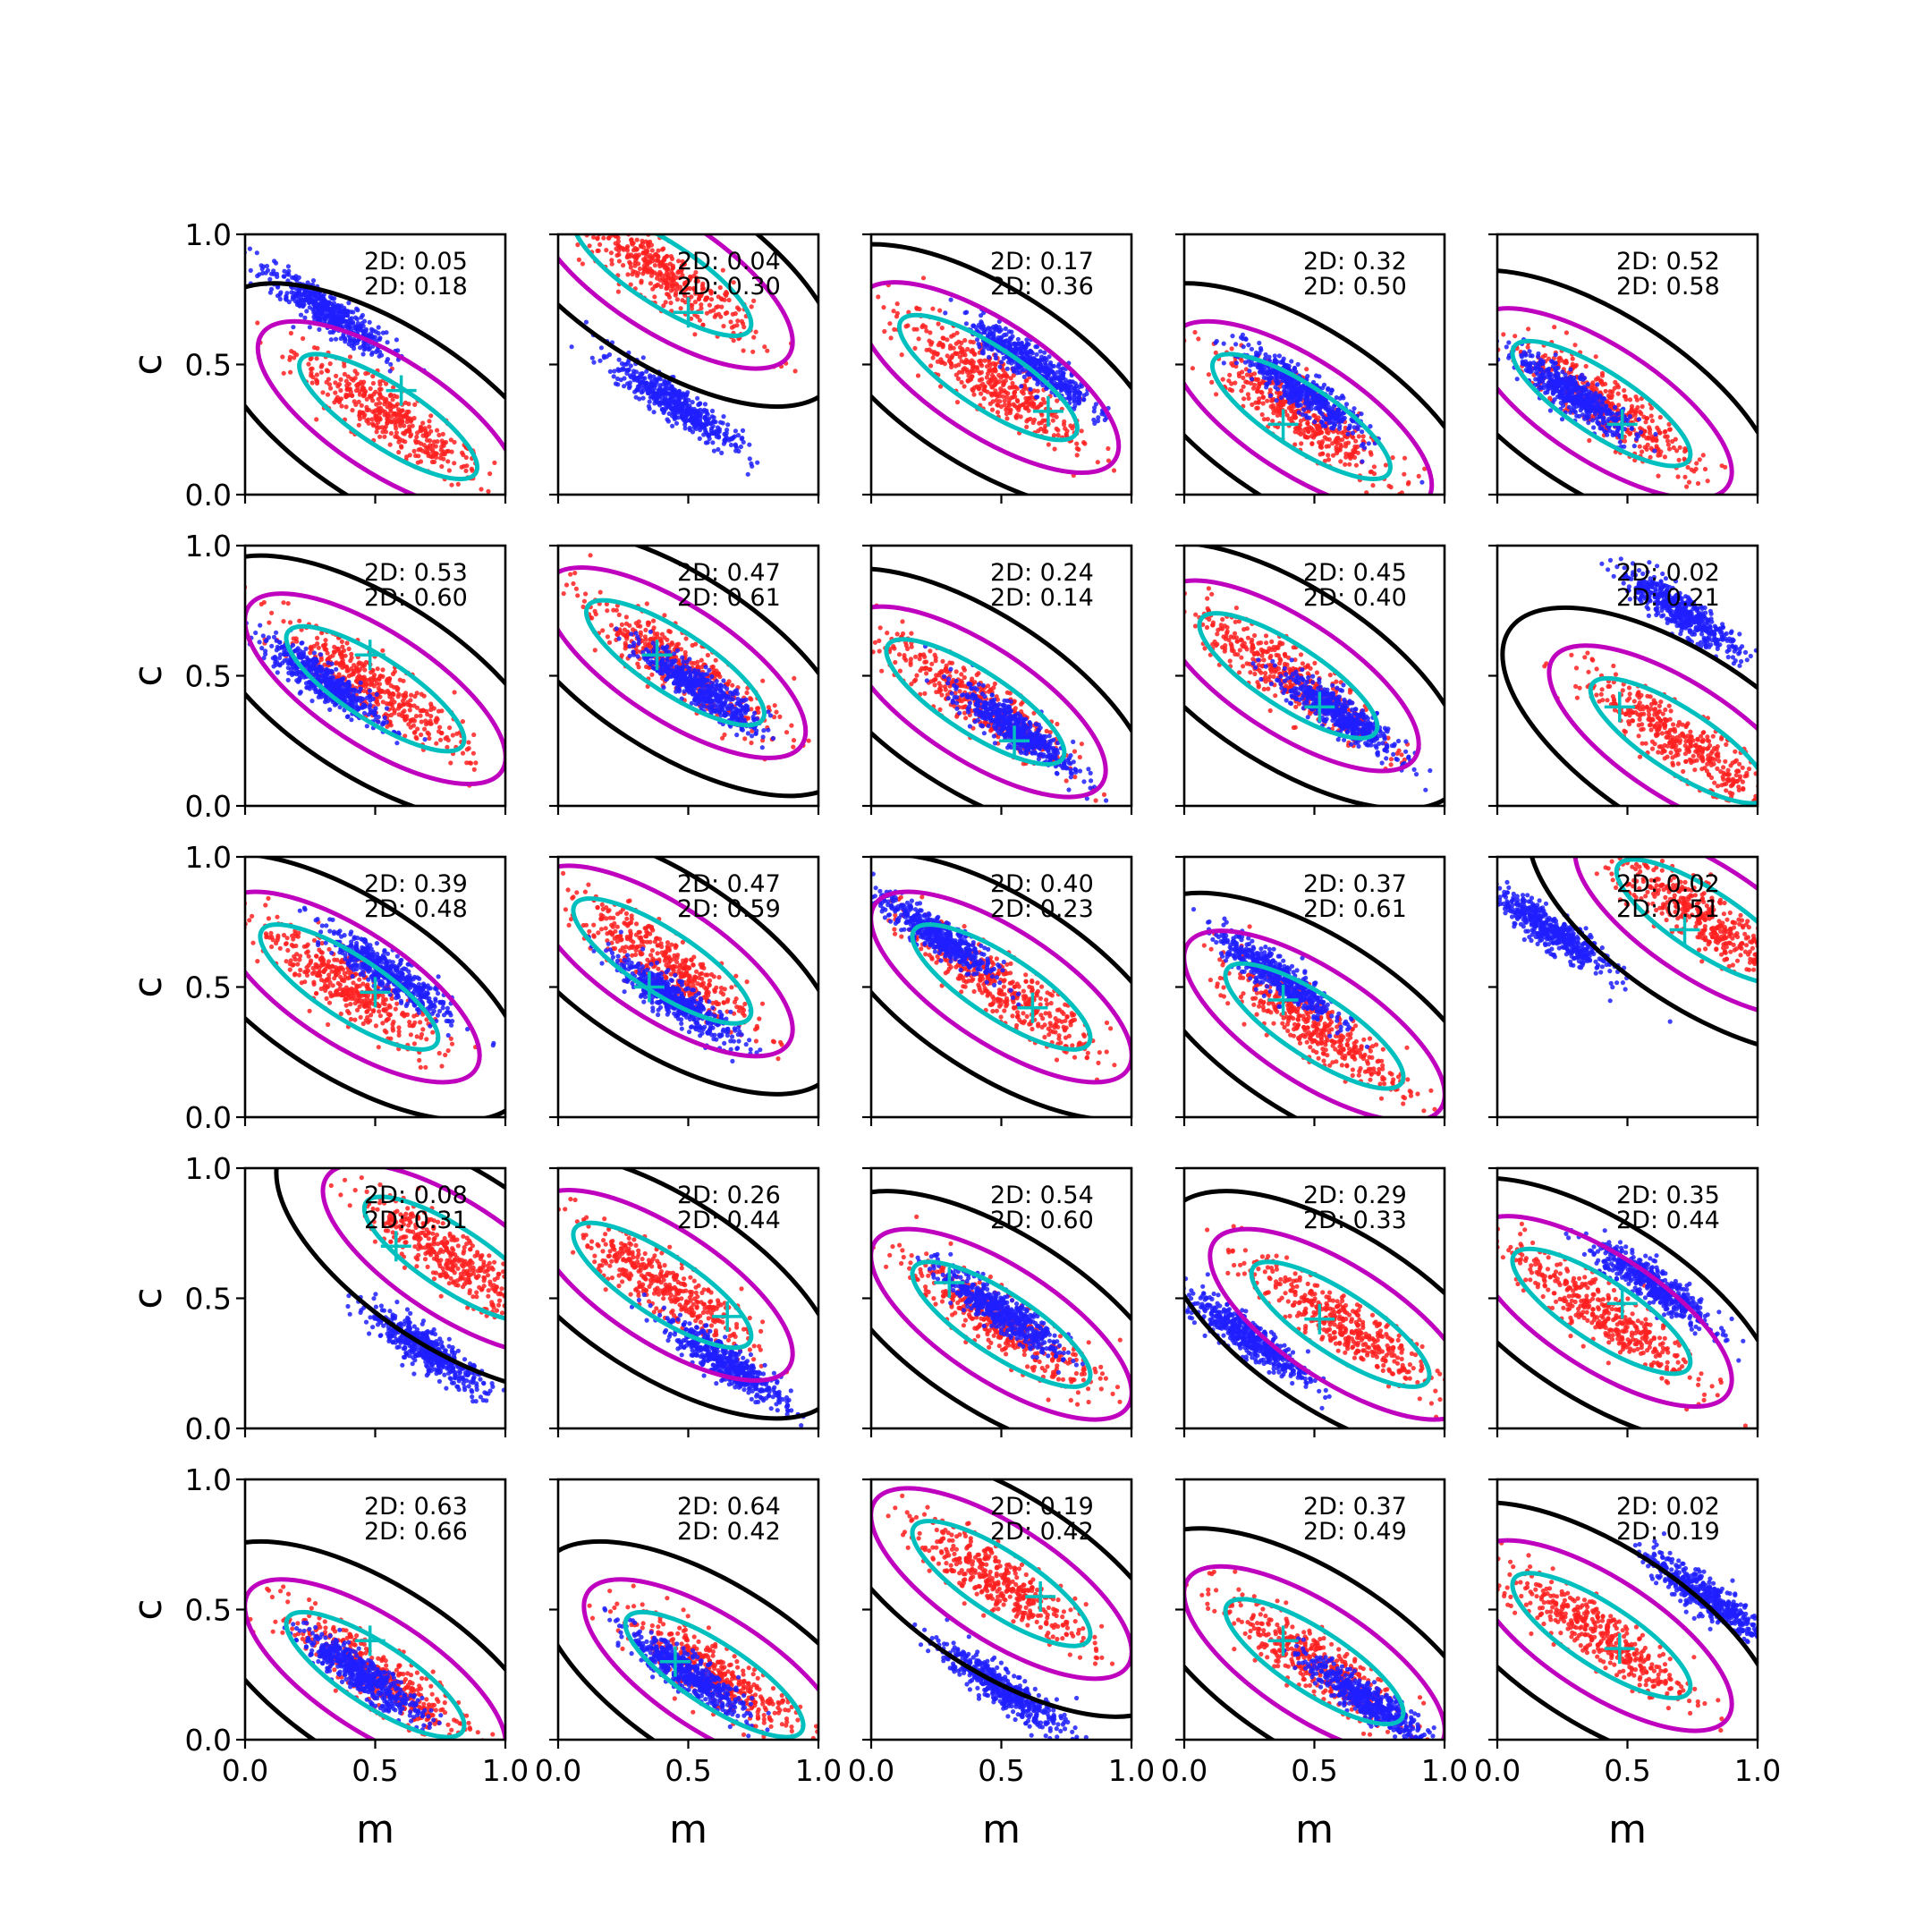 This screenshot has width=1932, height=1932. I want to click on red-samples, so click(362, 686).